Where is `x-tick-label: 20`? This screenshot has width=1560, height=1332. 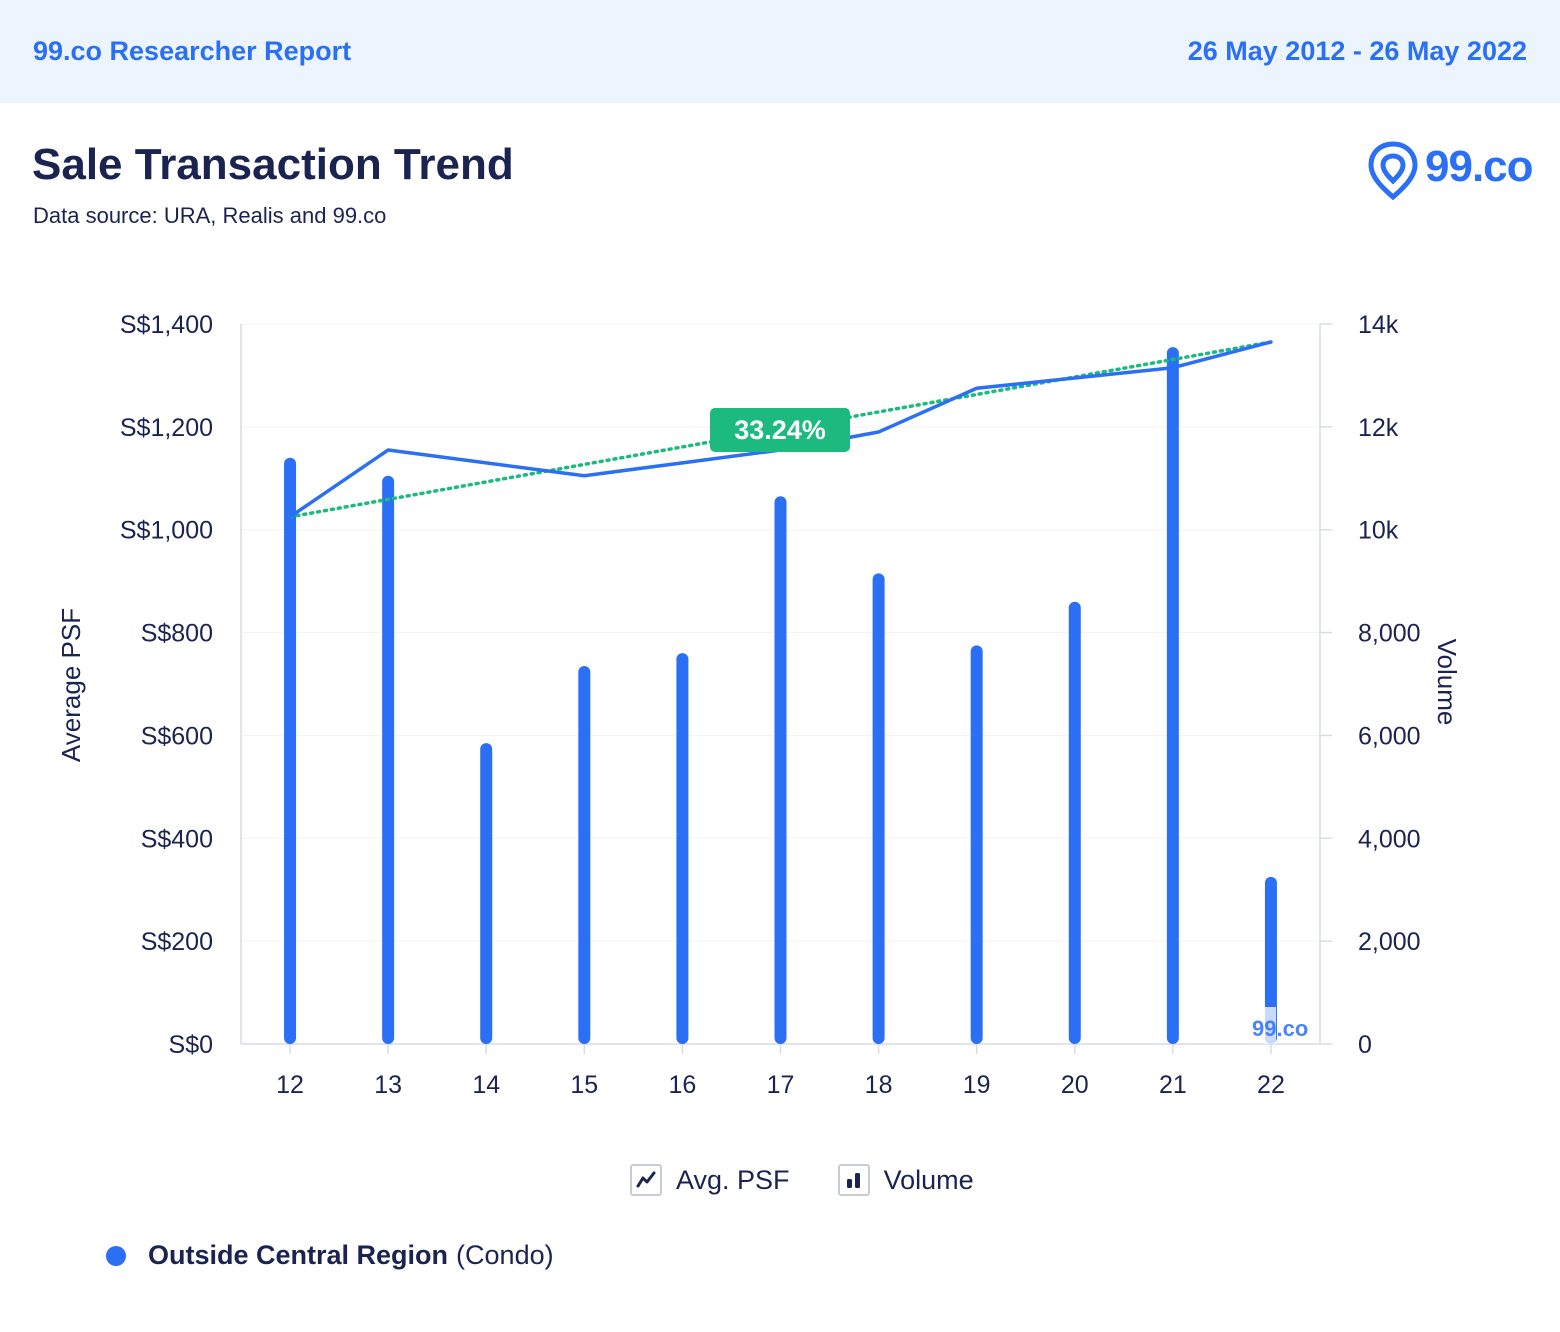
x-tick-label: 20 is located at coordinates (1075, 1085).